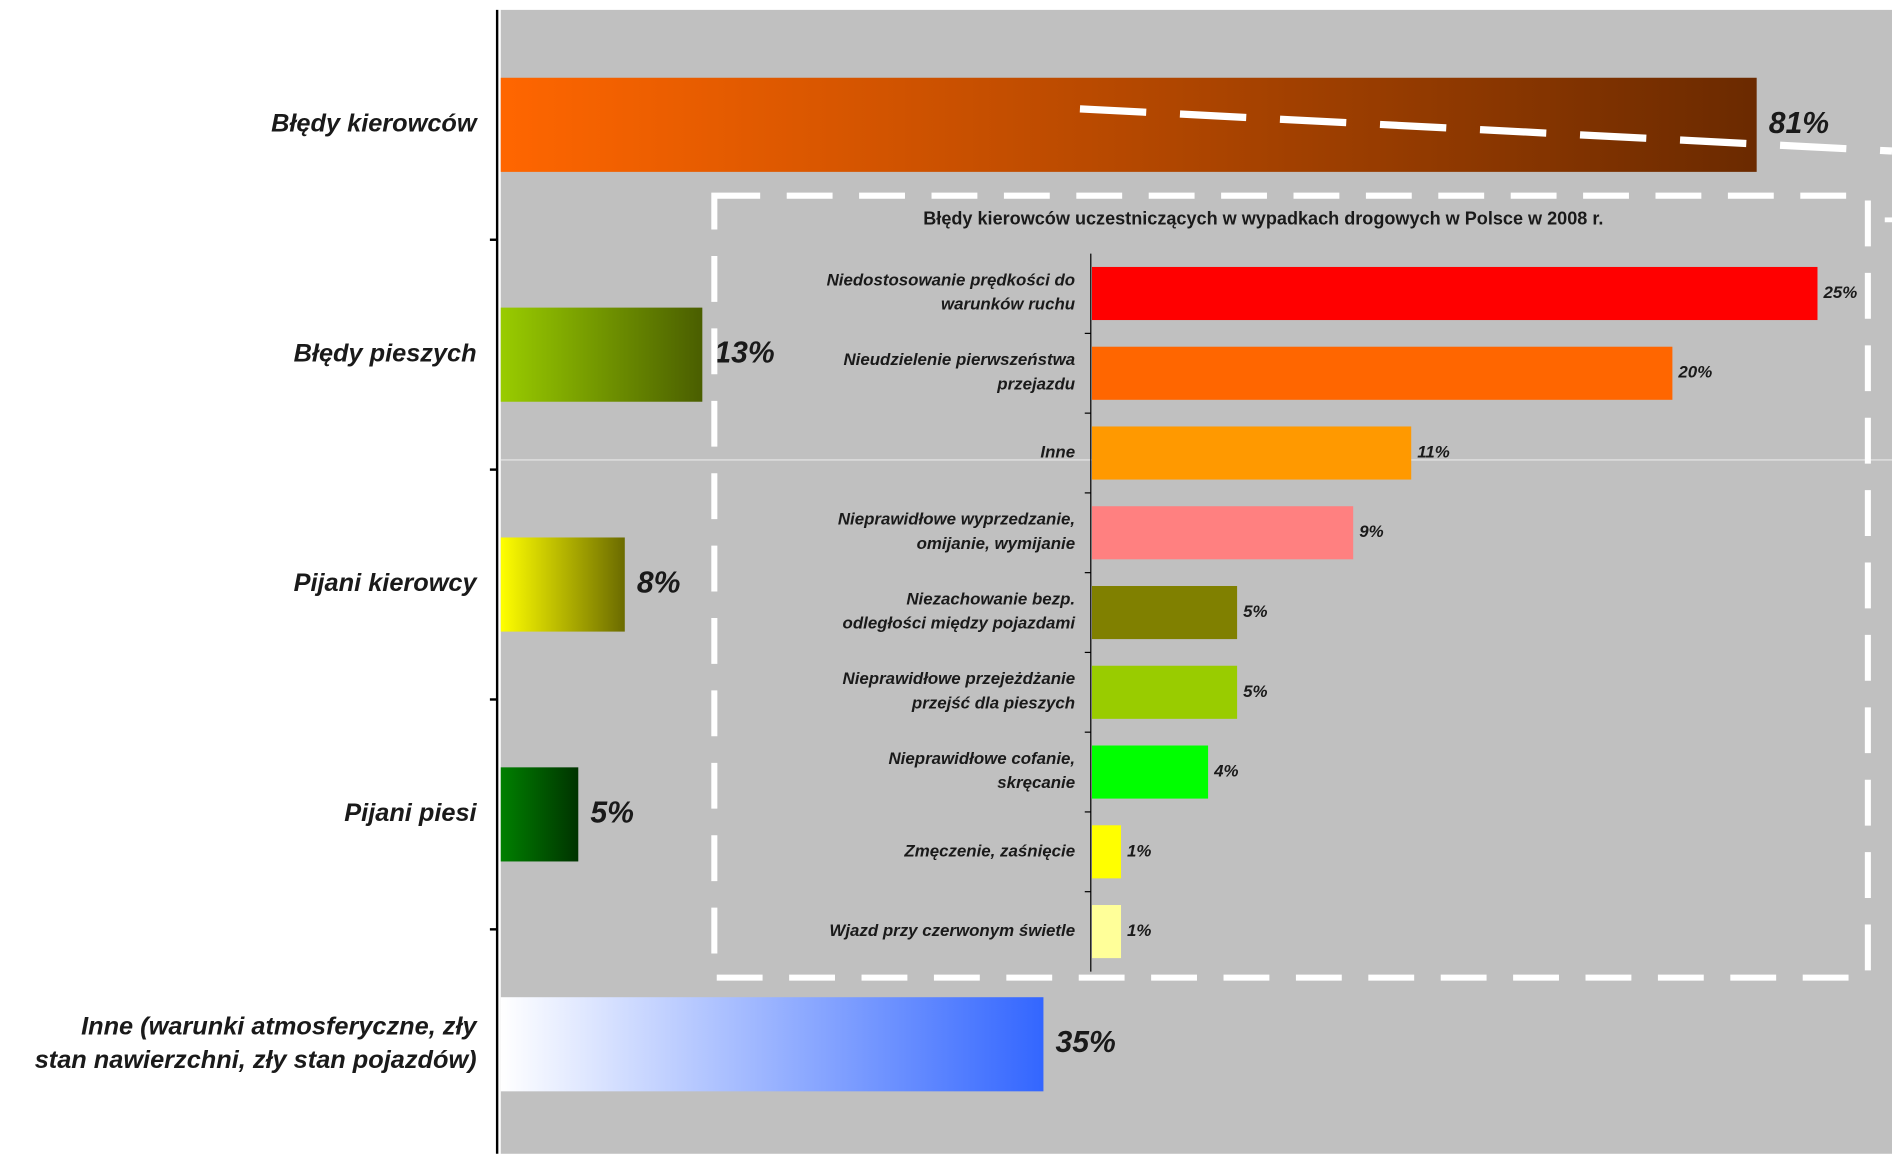 The height and width of the screenshot is (1154, 1892). I want to click on category-label: Pijani kierowcy, so click(386, 583).